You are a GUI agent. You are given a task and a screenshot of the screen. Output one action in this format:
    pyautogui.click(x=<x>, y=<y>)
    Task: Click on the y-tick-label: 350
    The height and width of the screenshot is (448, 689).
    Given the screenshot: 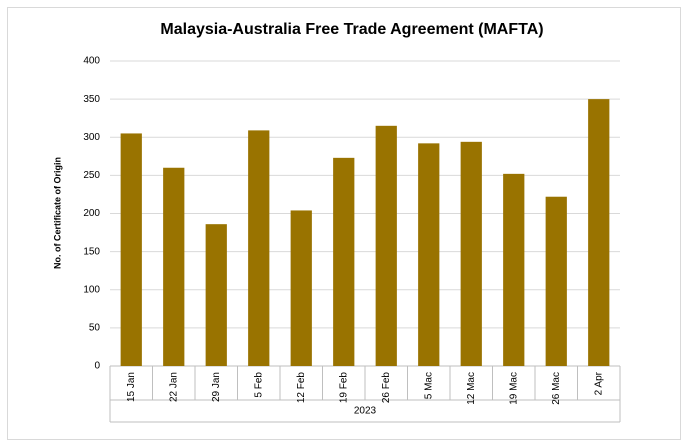 What is the action you would take?
    pyautogui.click(x=91, y=99)
    